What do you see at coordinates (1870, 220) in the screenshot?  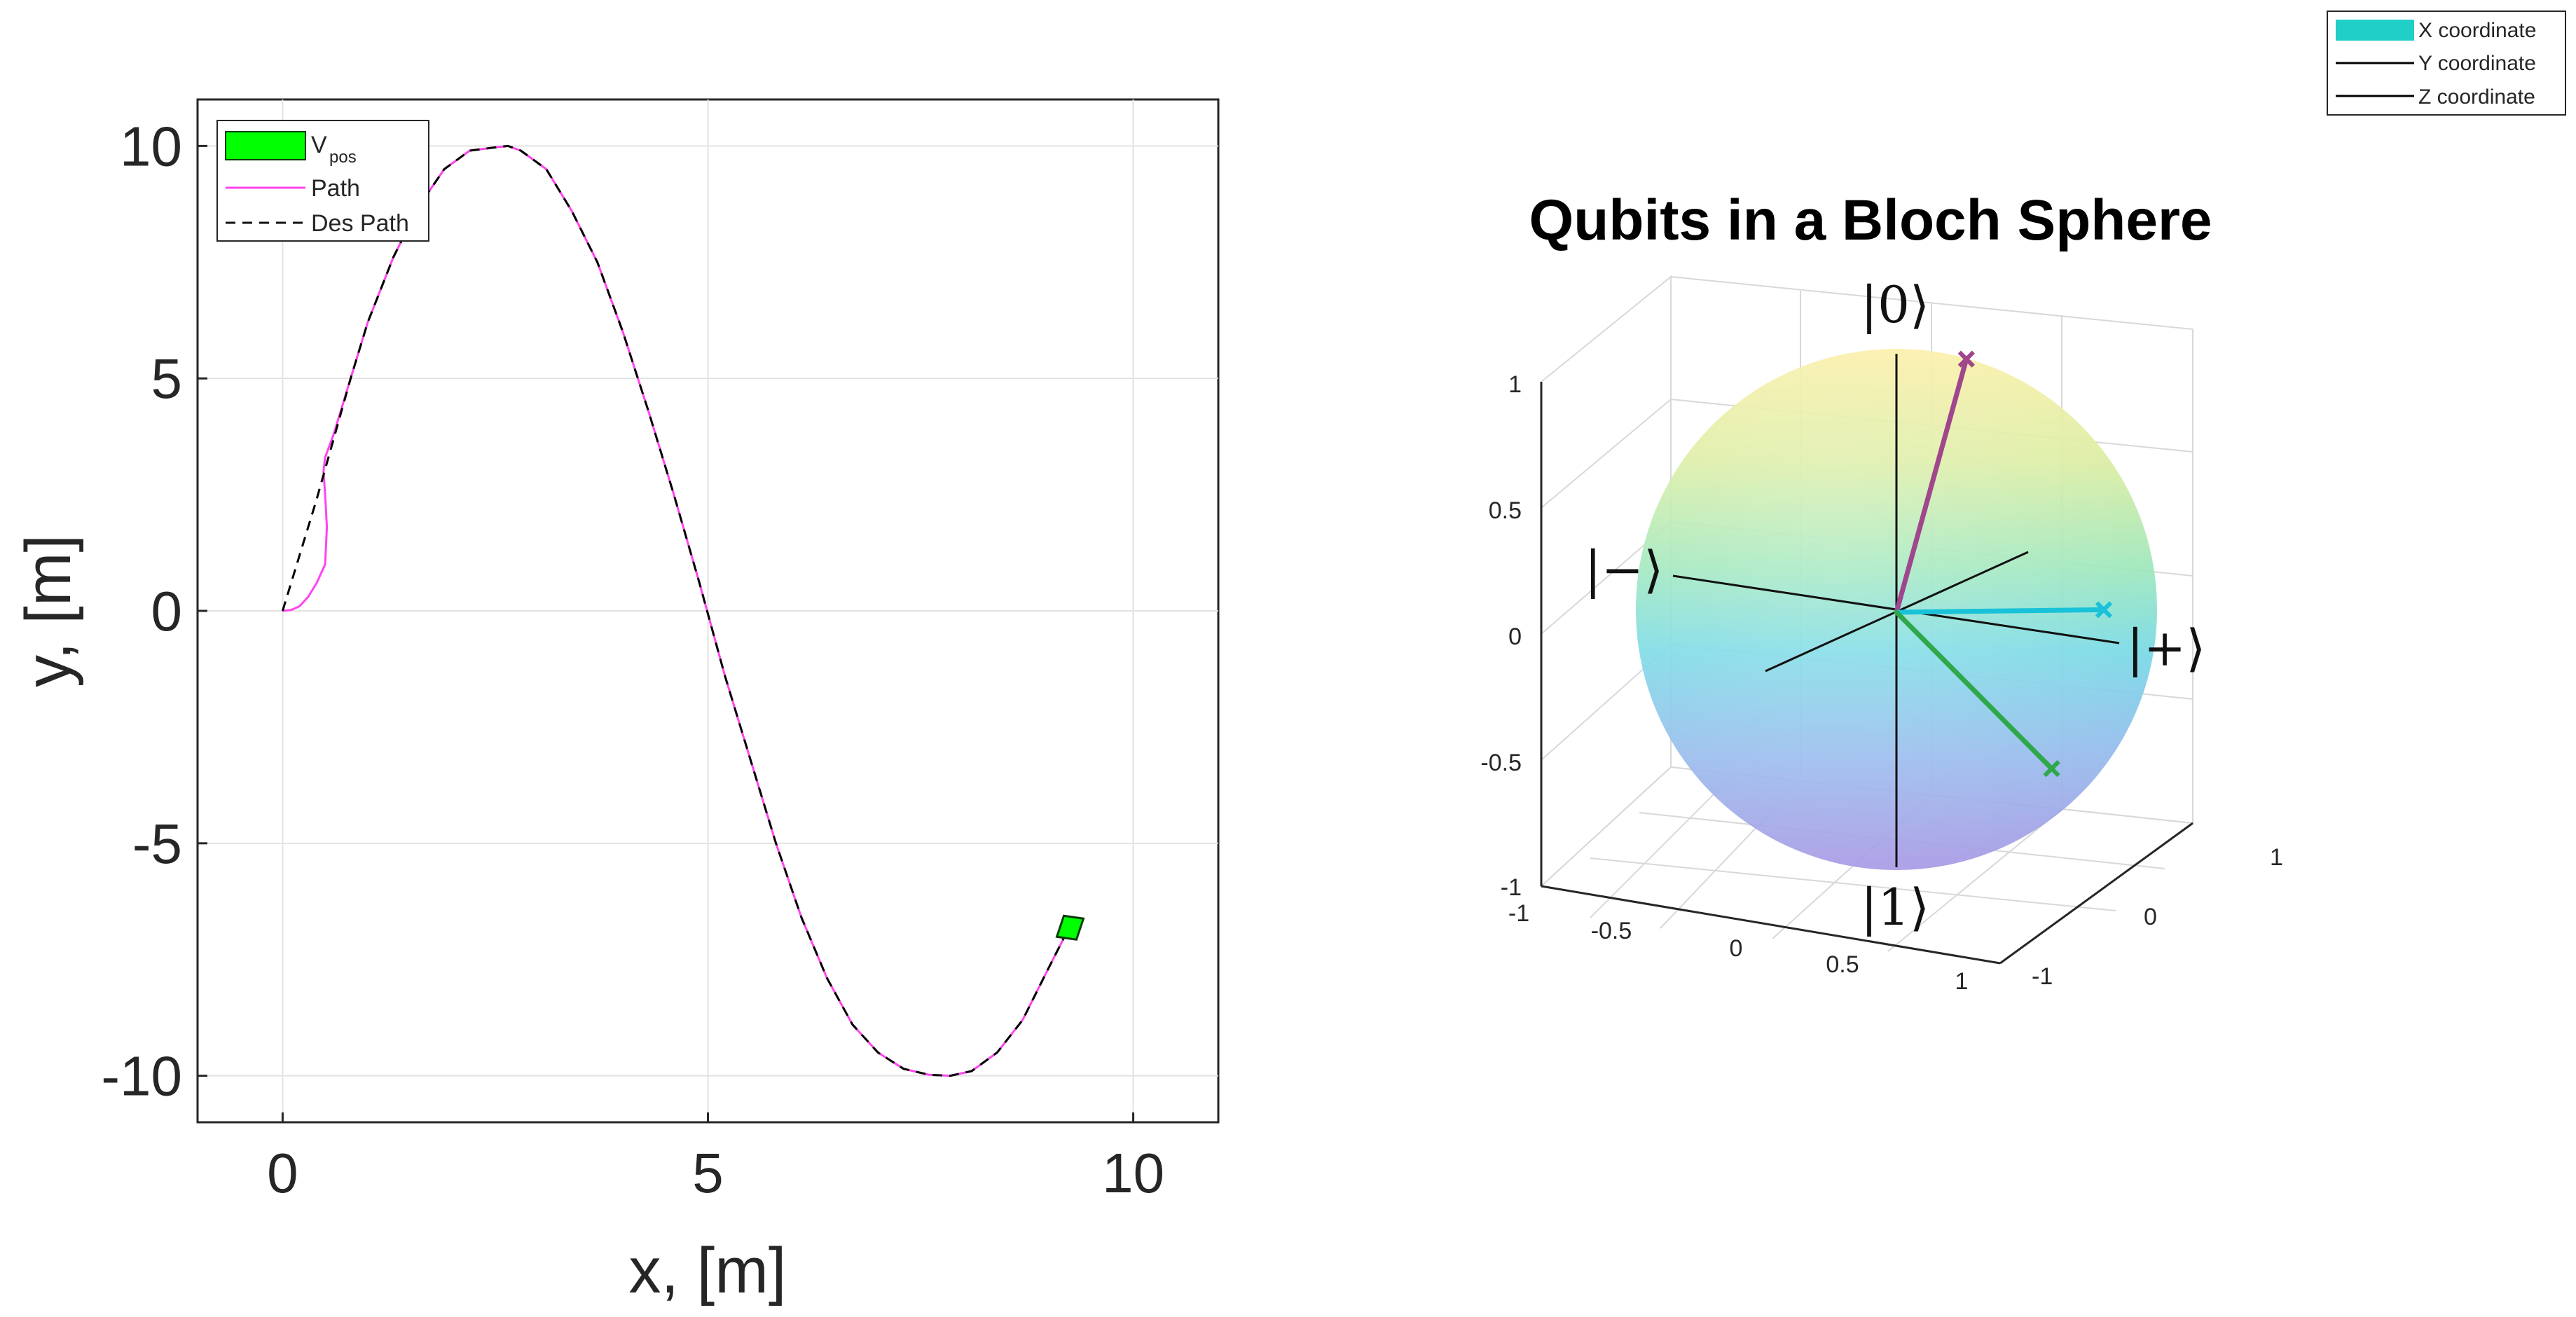 I see `bloch-title: Qubits in a Bloch Sphere` at bounding box center [1870, 220].